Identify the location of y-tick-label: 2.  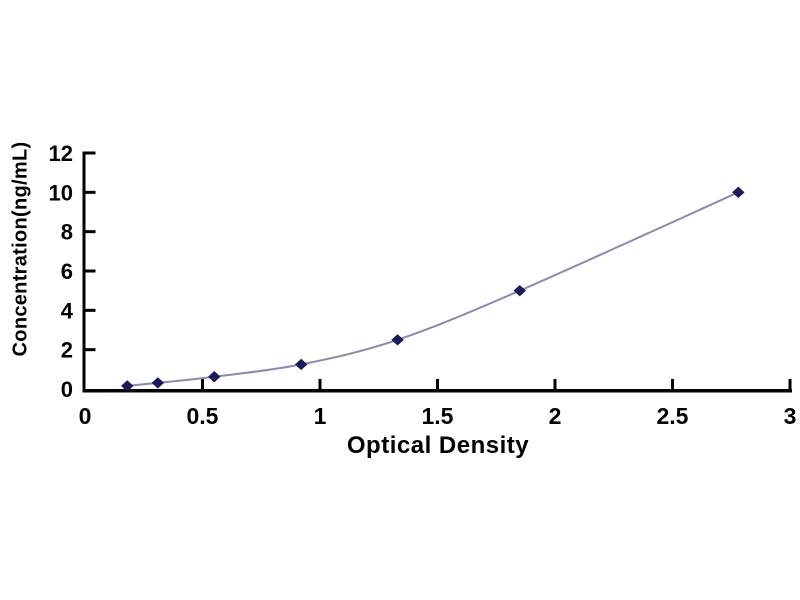
(67, 350).